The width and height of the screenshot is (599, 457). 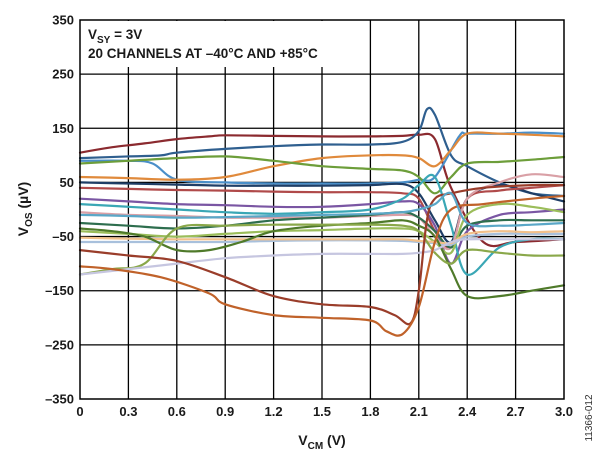 What do you see at coordinates (419, 411) in the screenshot?
I see `x-tick-label: 2.1` at bounding box center [419, 411].